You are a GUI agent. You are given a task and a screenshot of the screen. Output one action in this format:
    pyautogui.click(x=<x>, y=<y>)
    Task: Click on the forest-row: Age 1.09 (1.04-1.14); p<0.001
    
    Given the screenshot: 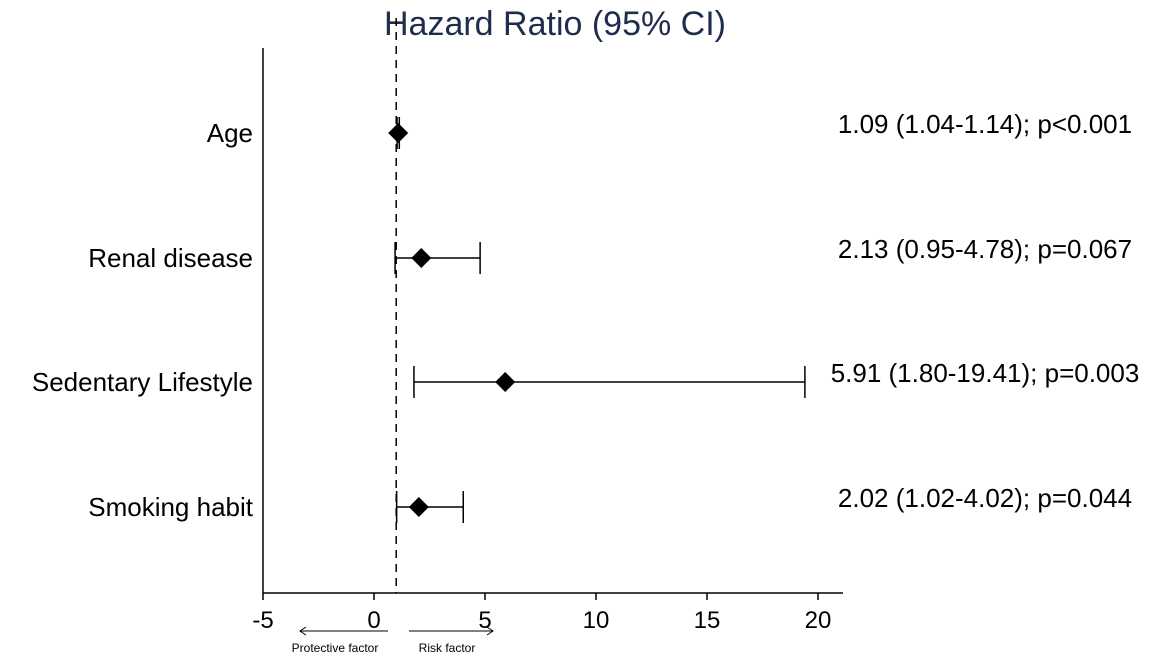 What is the action you would take?
    pyautogui.click(x=669, y=129)
    